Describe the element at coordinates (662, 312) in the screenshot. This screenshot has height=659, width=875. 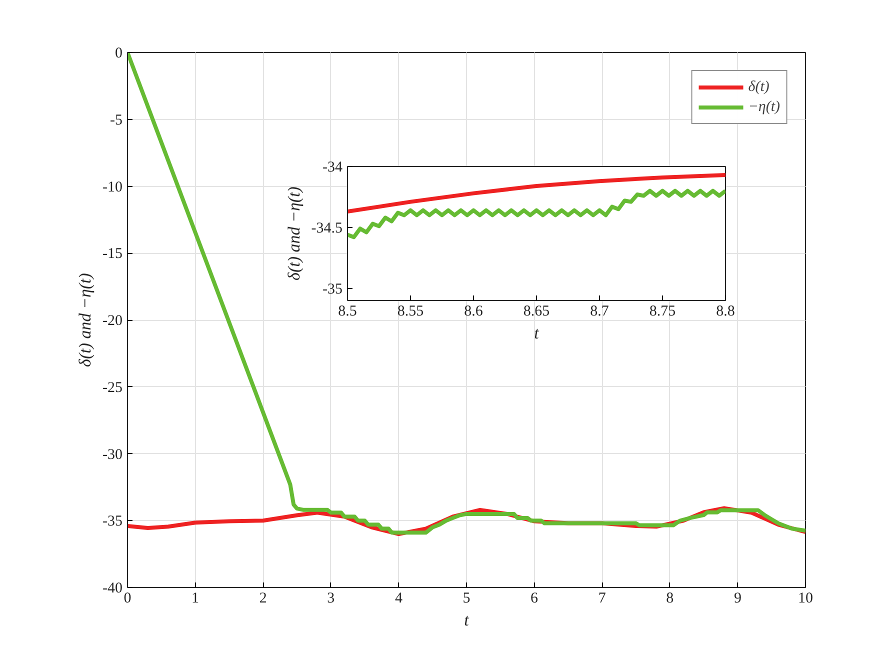
I see `x-tick-label: 8.75` at that location.